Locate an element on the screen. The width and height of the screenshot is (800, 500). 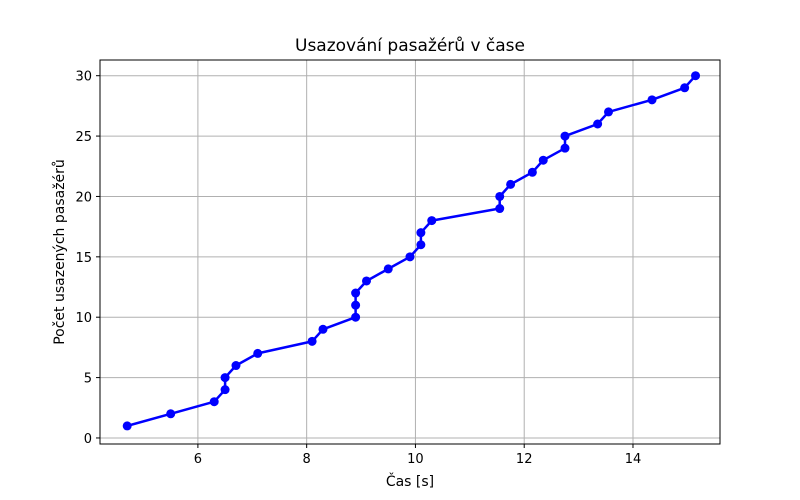
x-tick-label: 12 is located at coordinates (524, 459).